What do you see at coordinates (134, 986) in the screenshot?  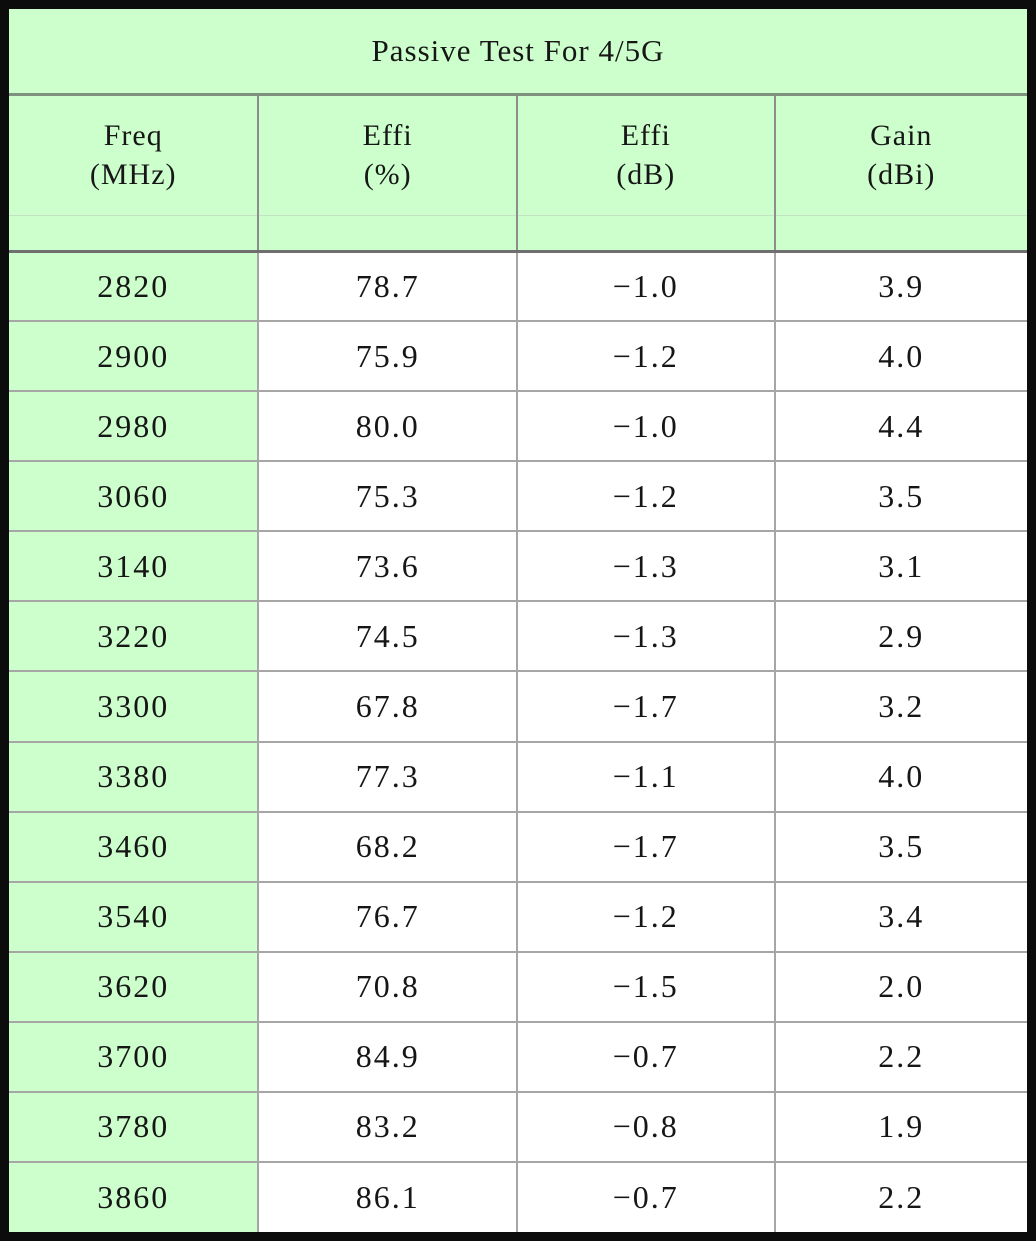 I see `cell-freq: 3620` at bounding box center [134, 986].